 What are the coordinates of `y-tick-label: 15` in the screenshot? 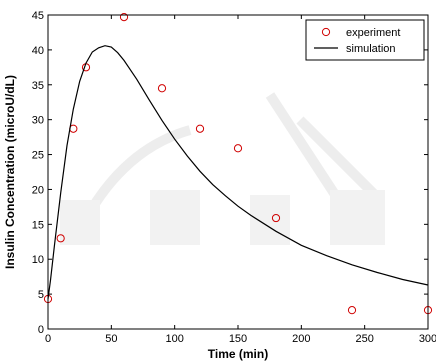 It's located at (38, 225).